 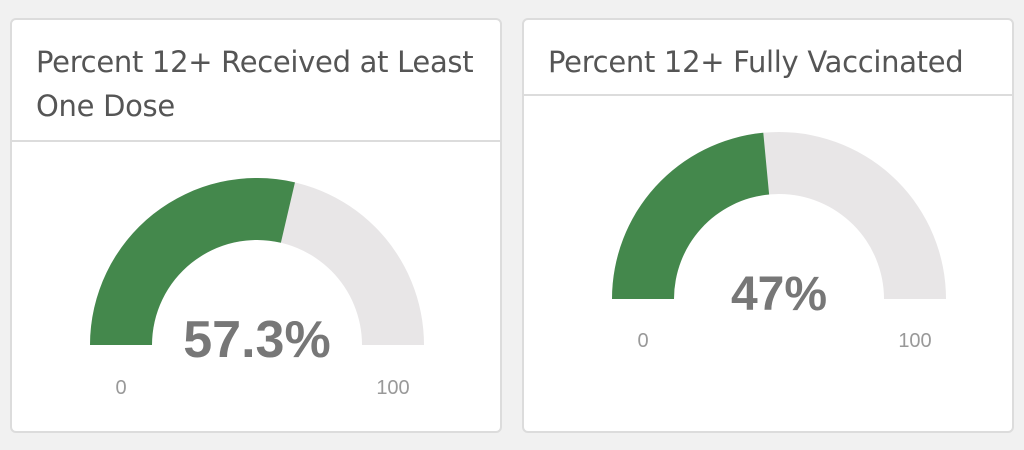 What do you see at coordinates (756, 62) in the screenshot?
I see `card-title: Percent 12+ Fully Vaccinated` at bounding box center [756, 62].